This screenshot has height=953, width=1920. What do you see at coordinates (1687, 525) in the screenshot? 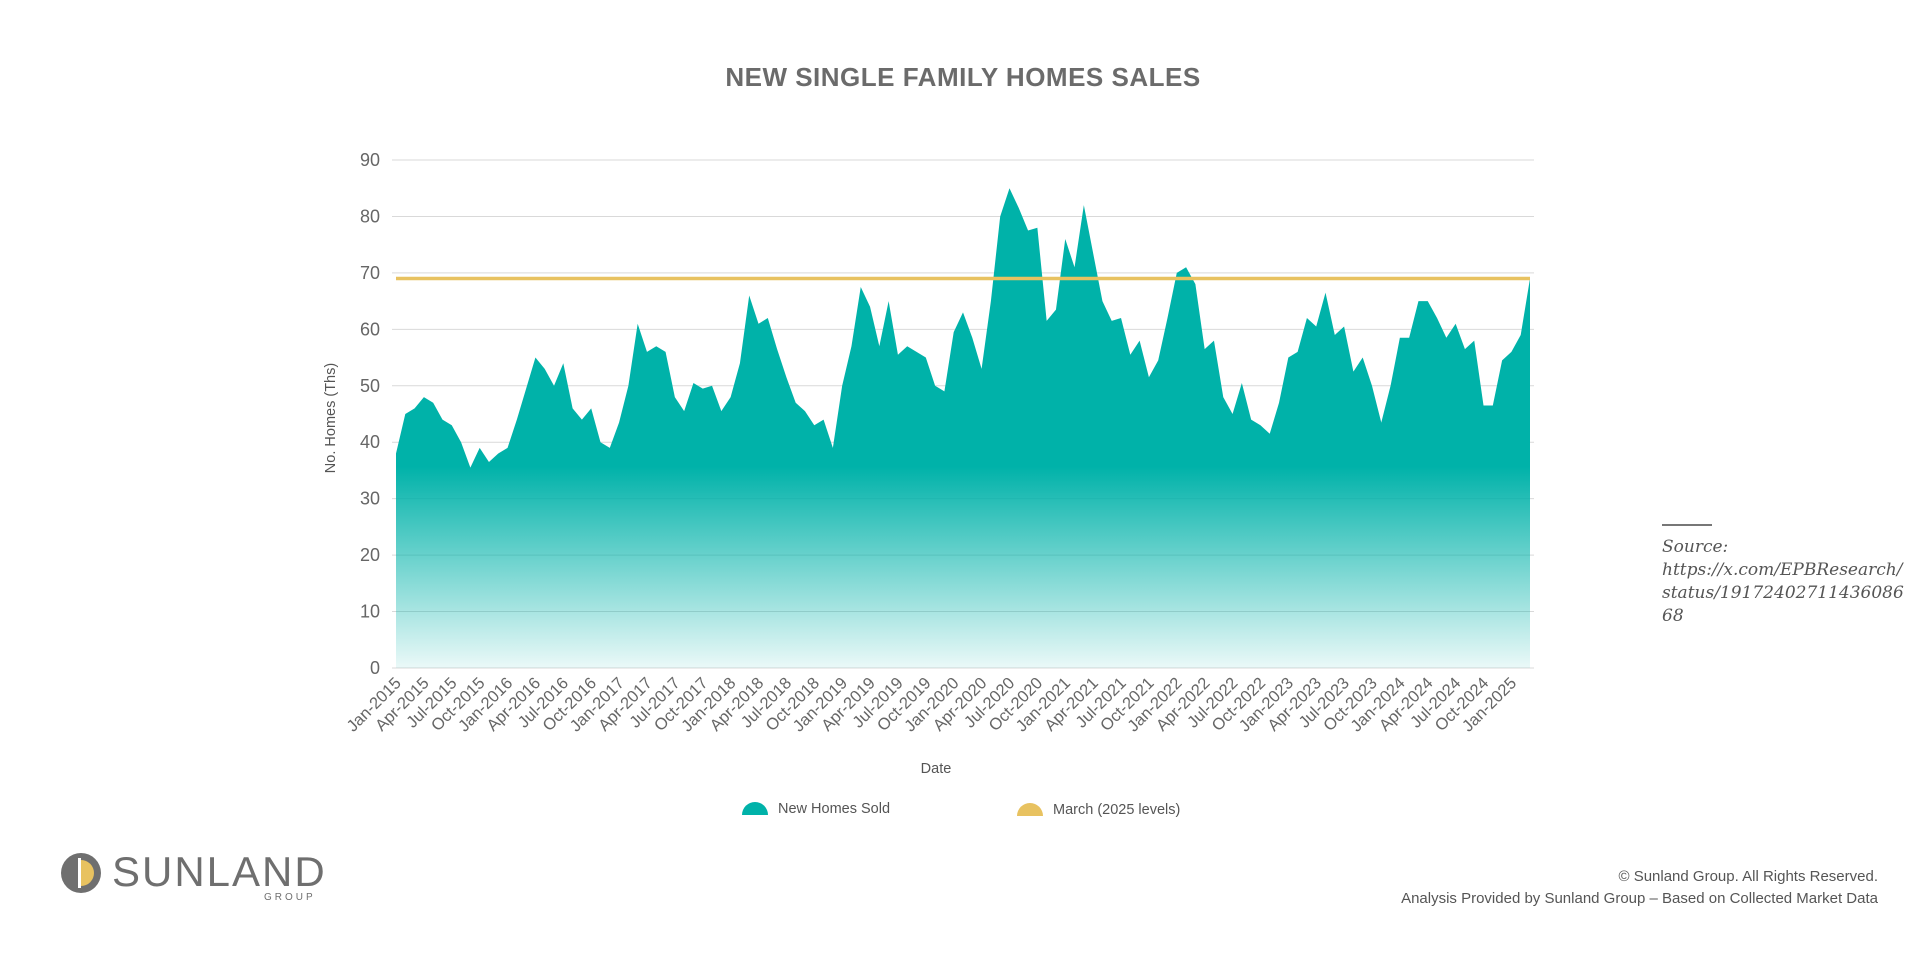
I see `source-rule` at bounding box center [1687, 525].